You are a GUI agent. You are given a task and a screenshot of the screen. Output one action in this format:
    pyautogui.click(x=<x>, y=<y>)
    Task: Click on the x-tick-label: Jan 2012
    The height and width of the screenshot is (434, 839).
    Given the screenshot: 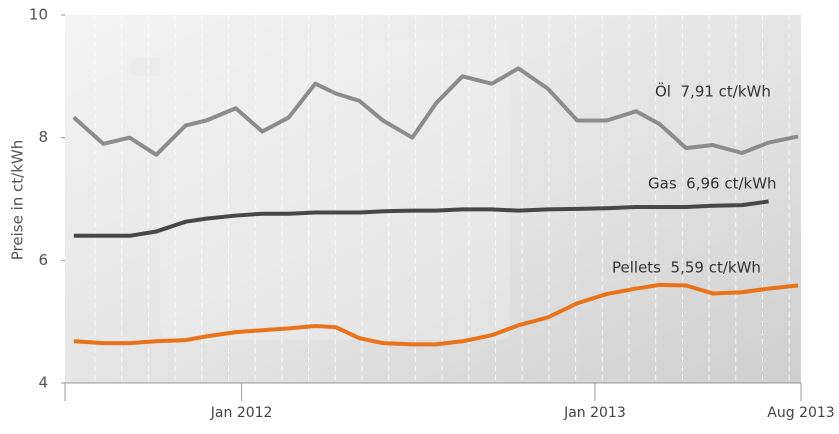 What is the action you would take?
    pyautogui.click(x=241, y=413)
    